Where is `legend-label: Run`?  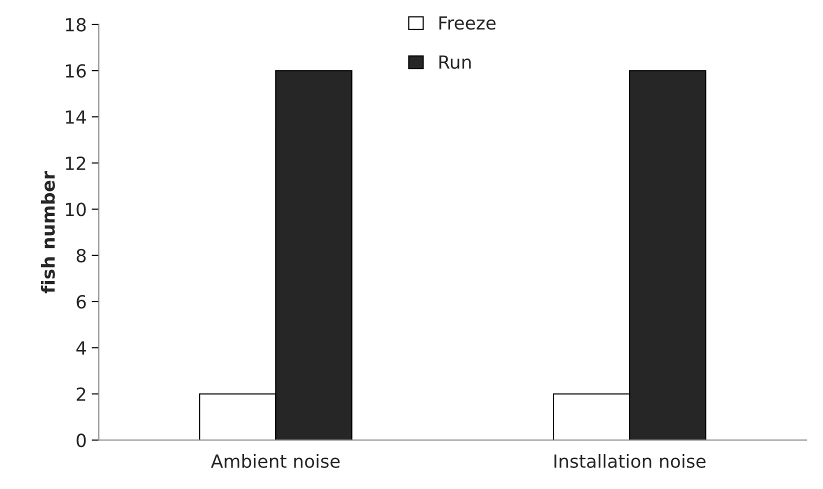
legend-label: Run is located at coordinates (455, 62).